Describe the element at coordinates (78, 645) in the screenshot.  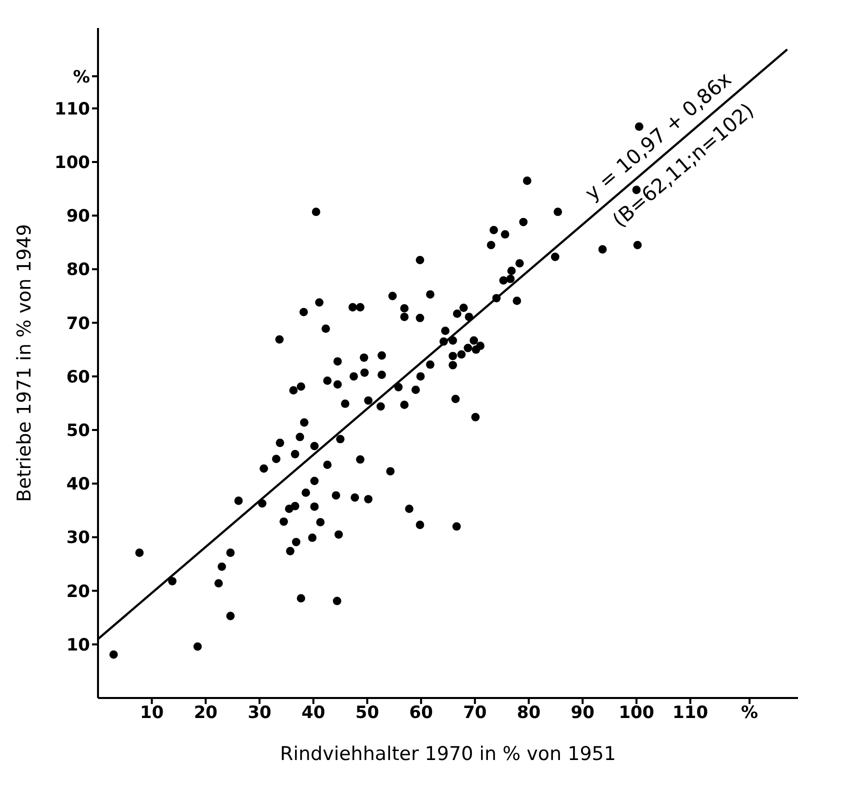
I see `y-tick-label: 10` at that location.